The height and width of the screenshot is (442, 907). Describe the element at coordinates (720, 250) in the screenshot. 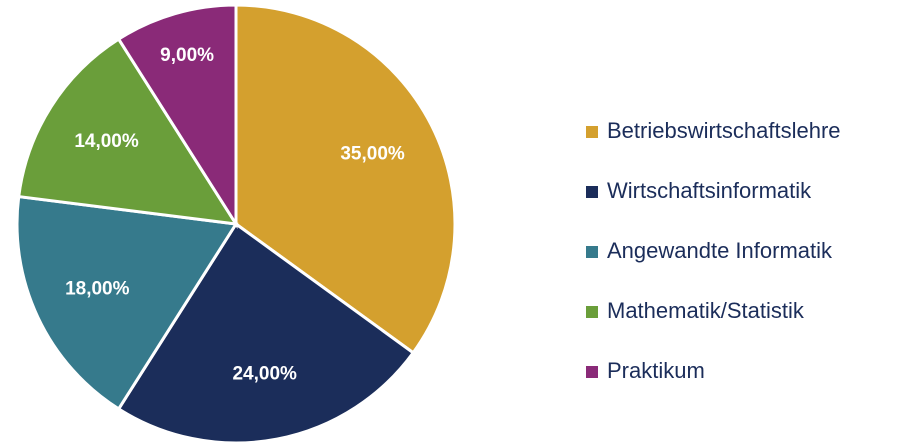

I see `legend-label: Angewandte Informatik` at that location.